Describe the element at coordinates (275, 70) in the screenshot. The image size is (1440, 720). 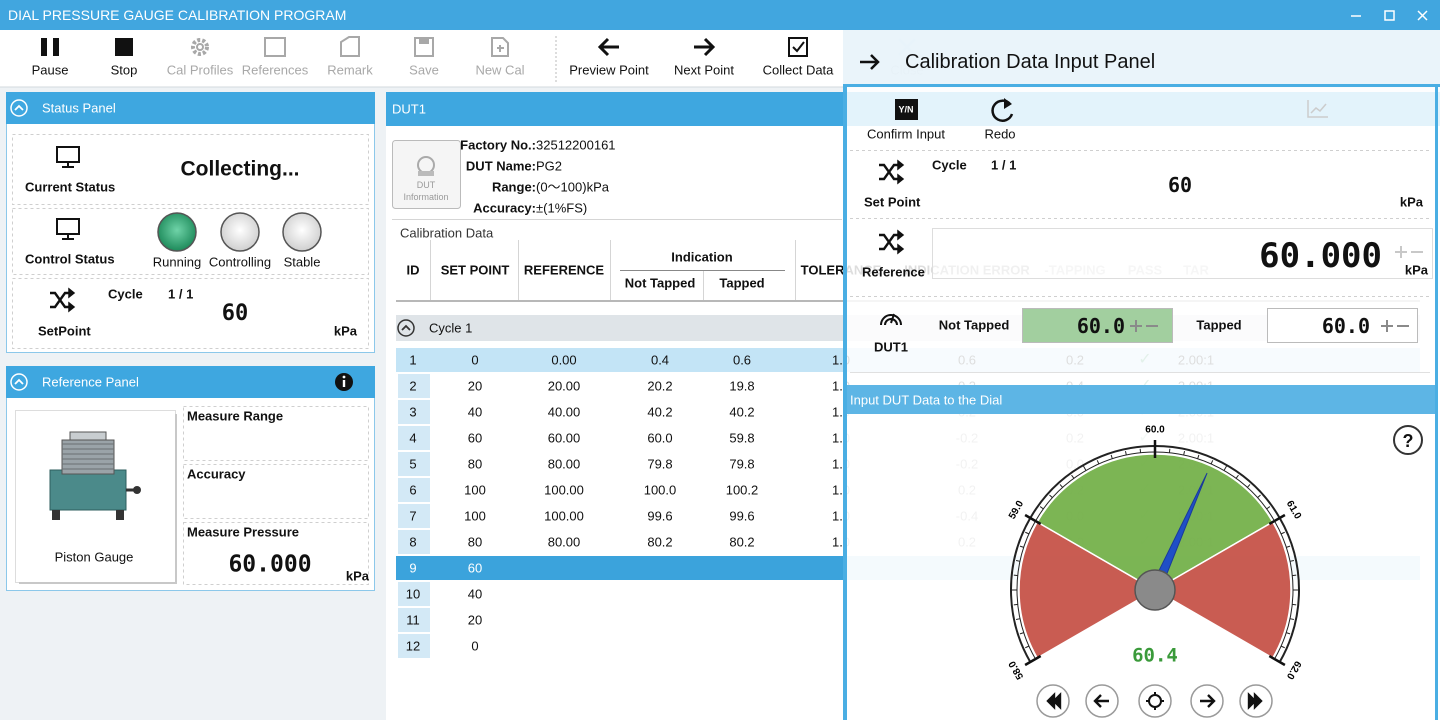
I see `toolbar-button: References` at that location.